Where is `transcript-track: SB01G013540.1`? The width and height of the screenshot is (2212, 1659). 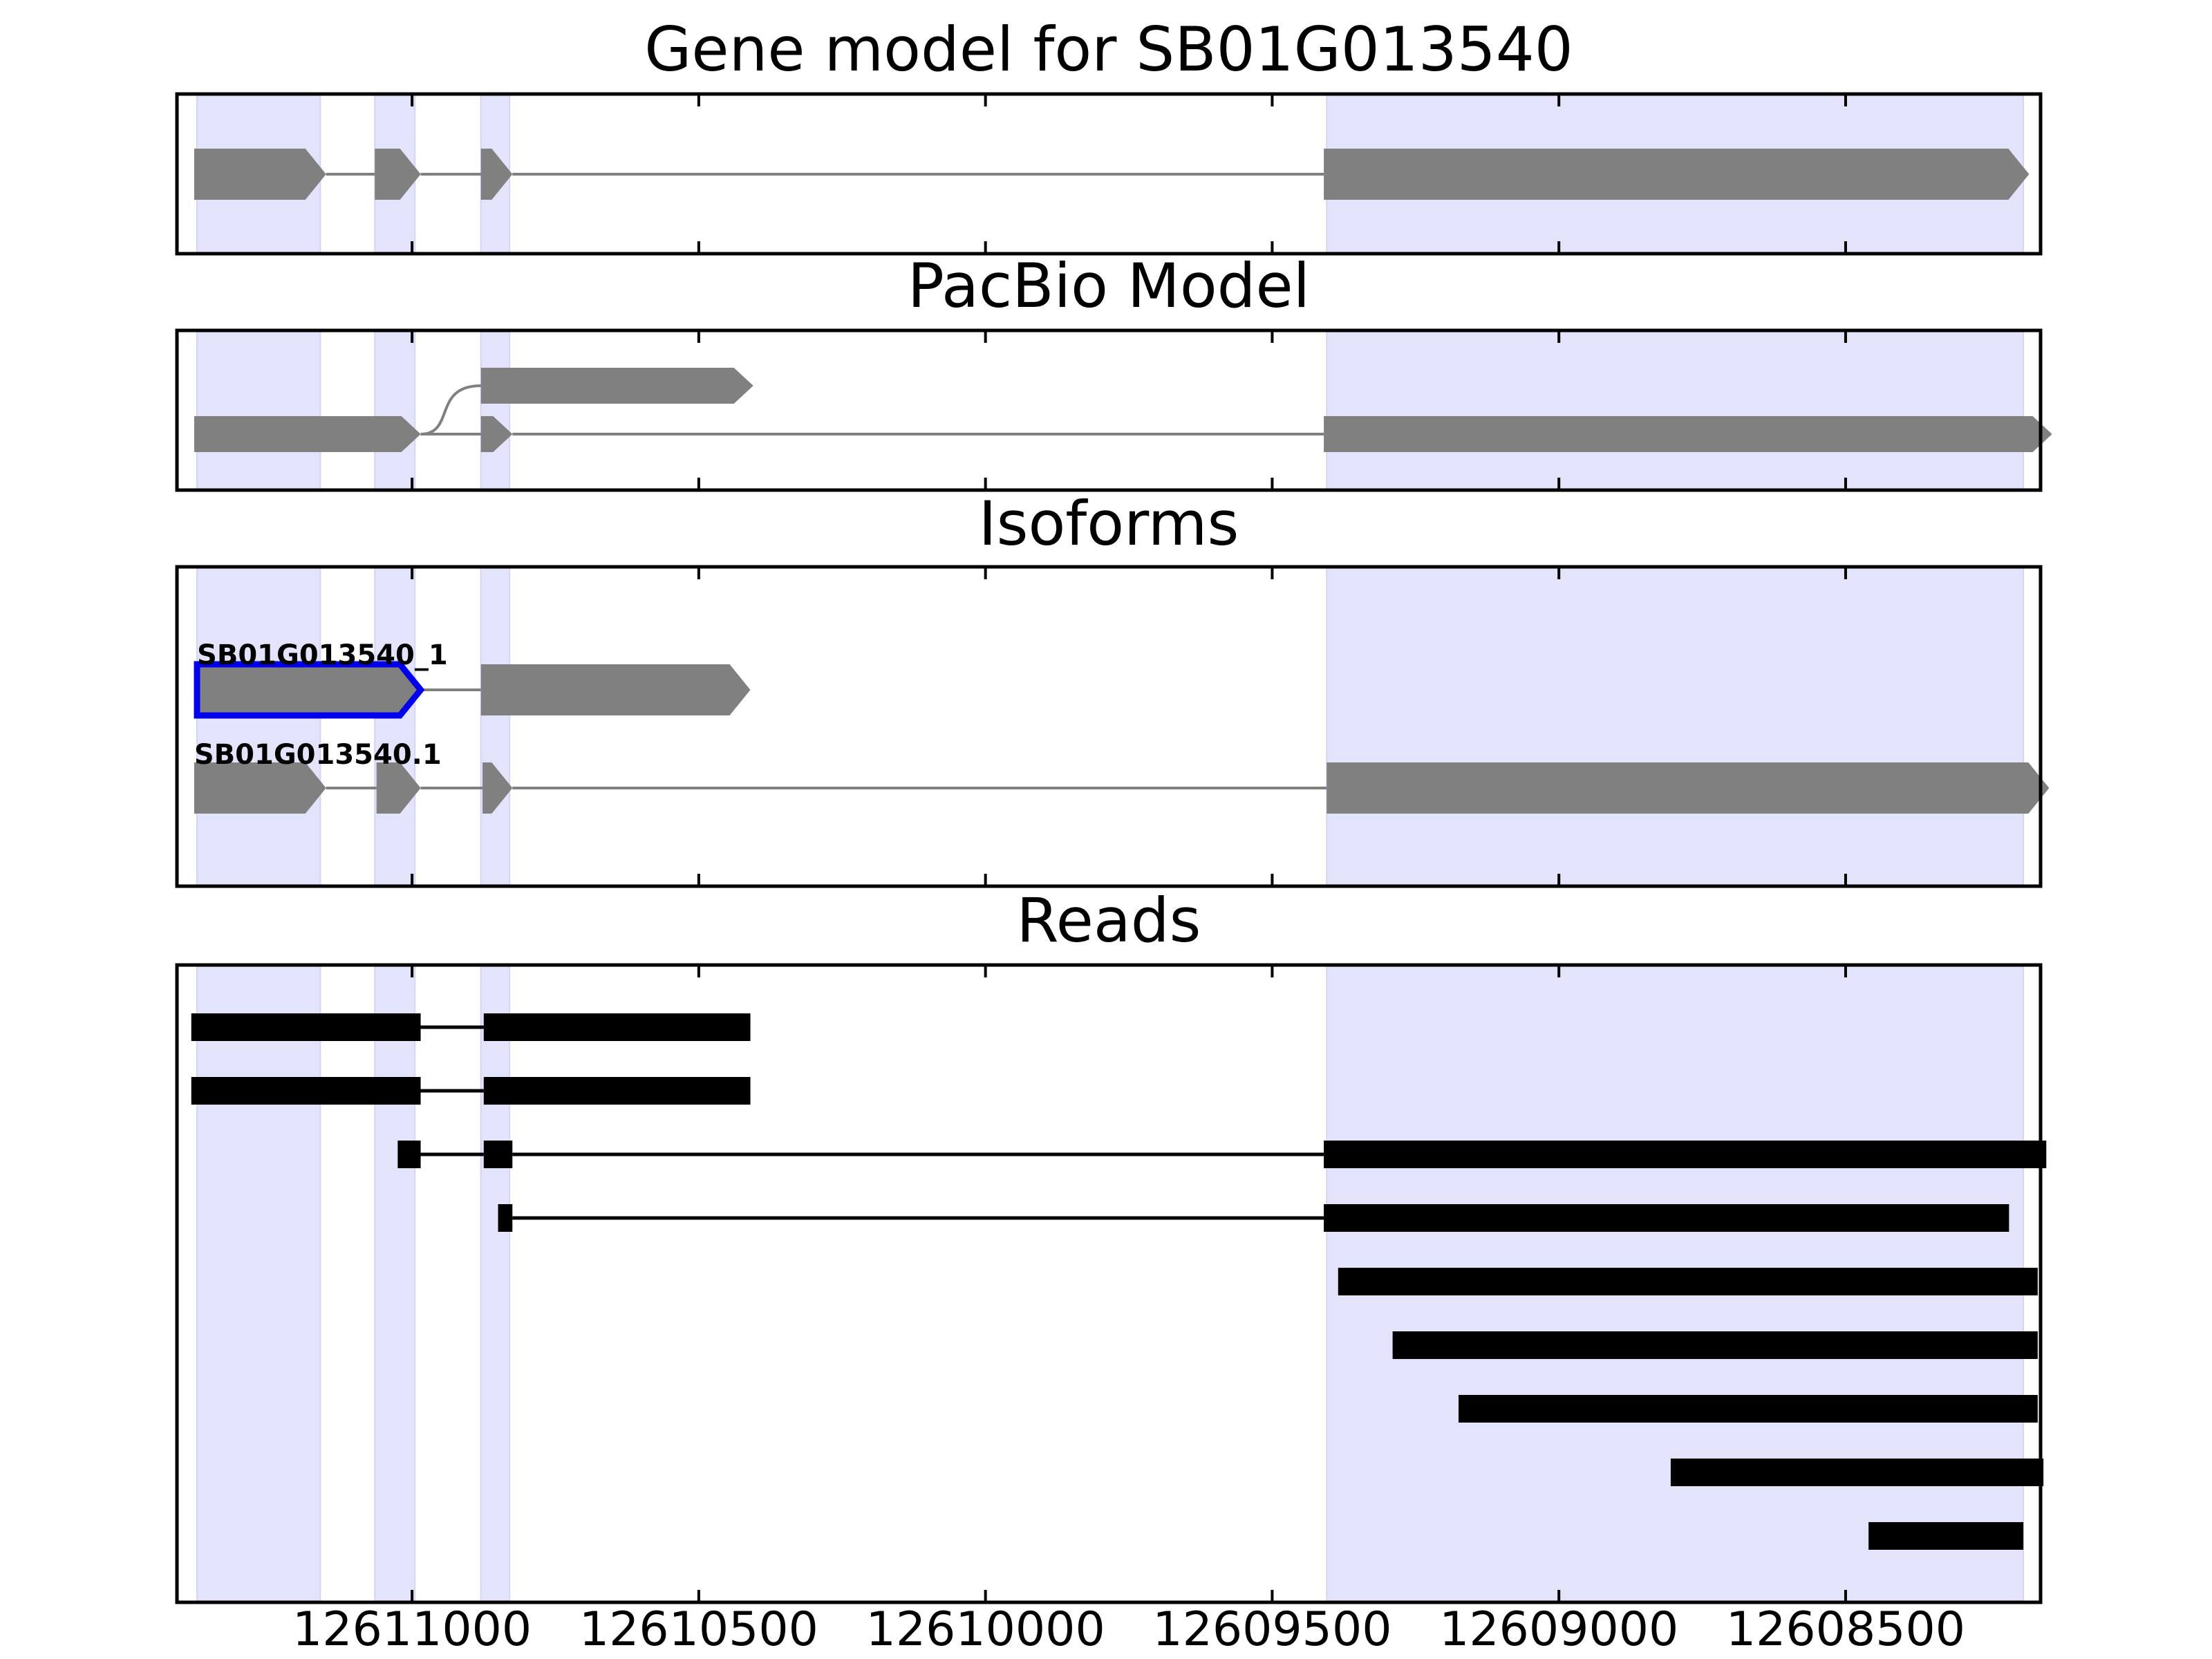 transcript-track: SB01G013540.1 is located at coordinates (1122, 777).